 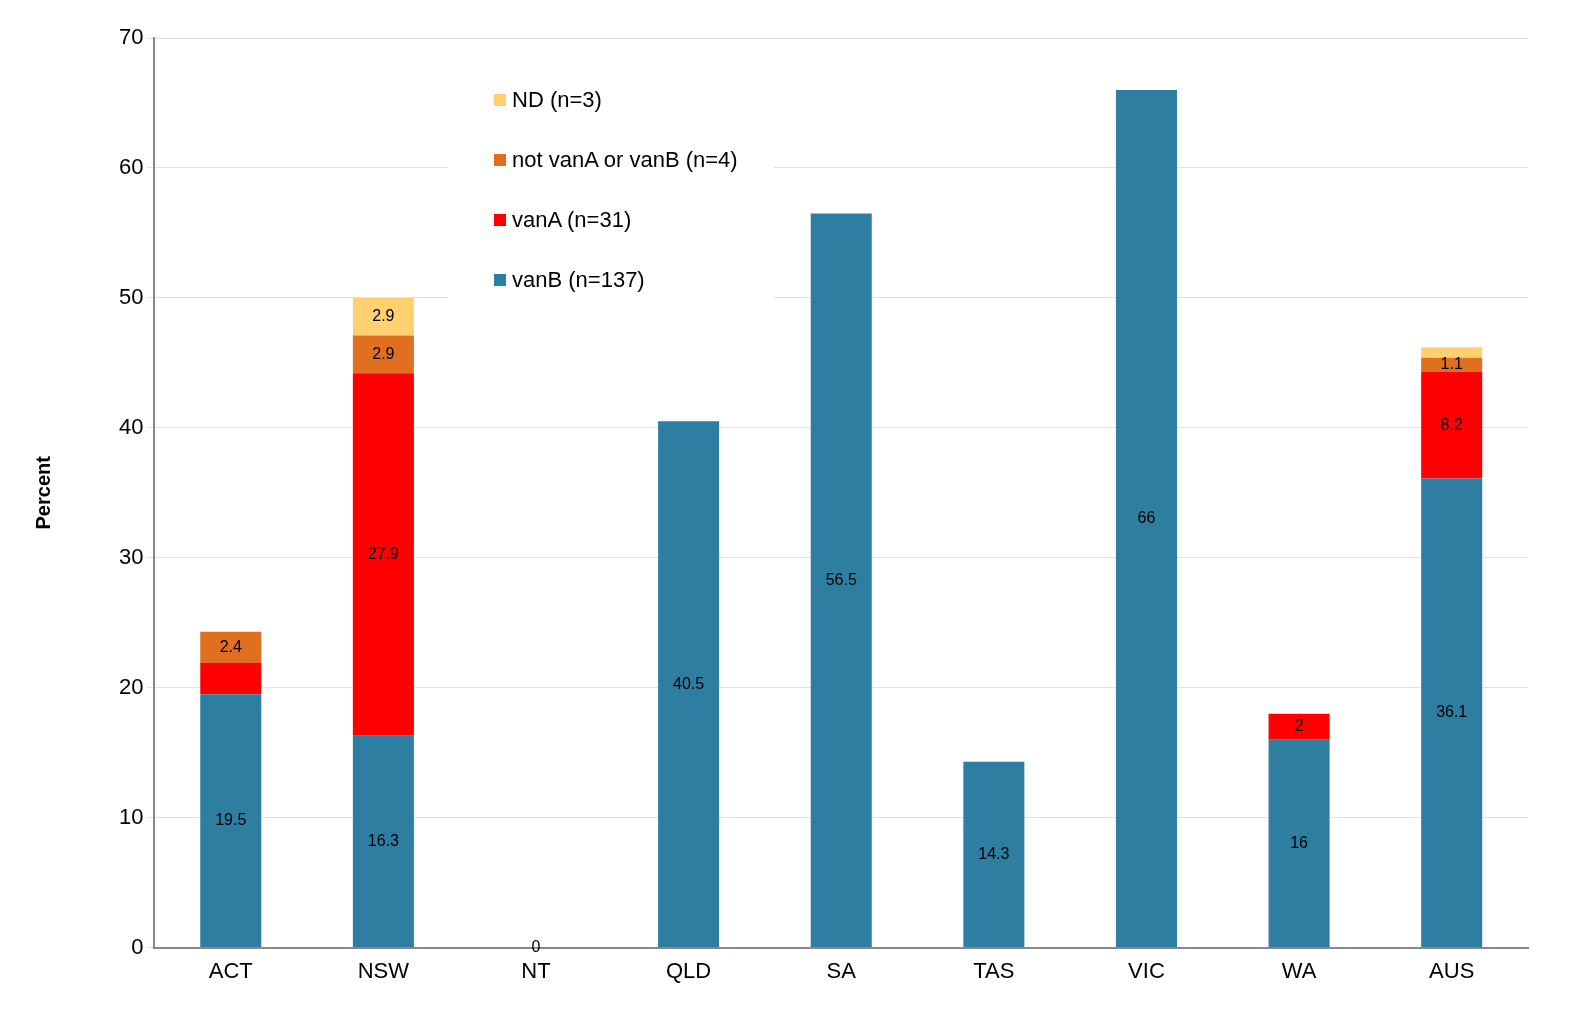 I want to click on legend-label: vanB (n=137), so click(x=578, y=280).